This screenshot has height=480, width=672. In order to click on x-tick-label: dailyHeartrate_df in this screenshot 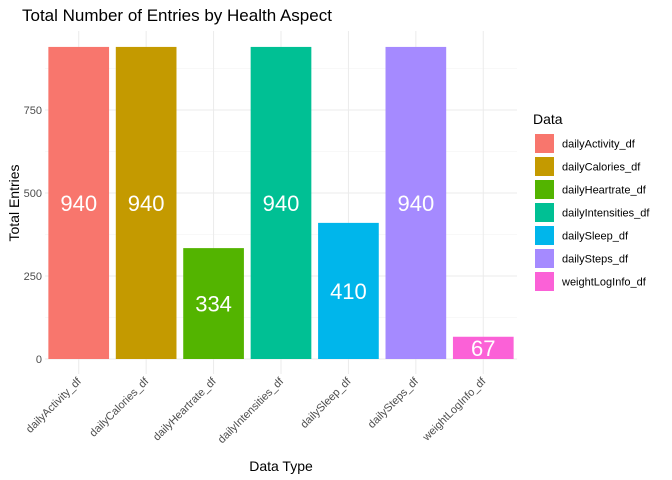, I will do `click(185, 409)`.